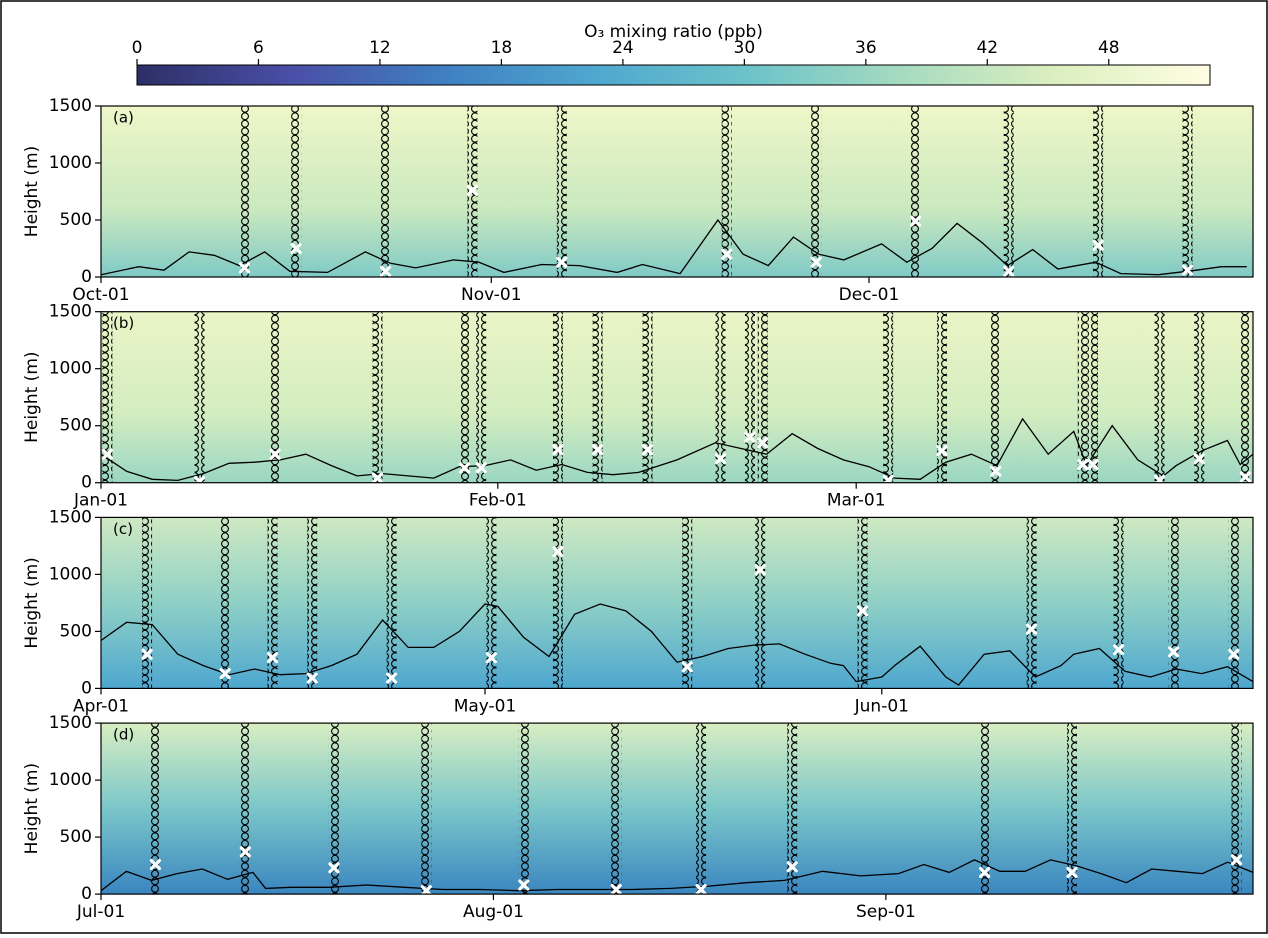 The height and width of the screenshot is (938, 1268). What do you see at coordinates (86, 894) in the screenshot?
I see `y-tick-label: 0` at bounding box center [86, 894].